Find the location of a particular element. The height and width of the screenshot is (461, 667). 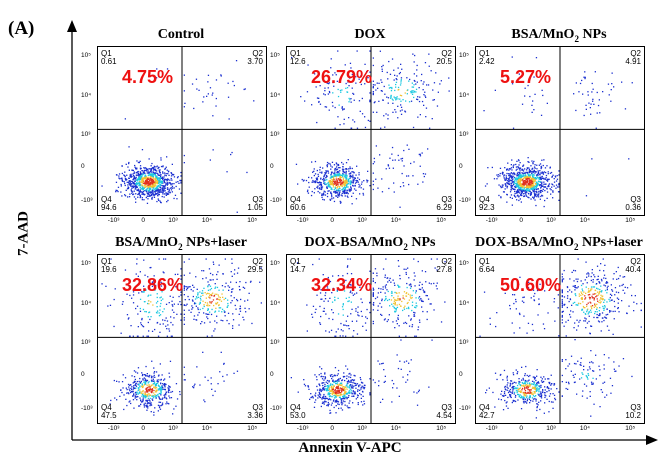

quadrant-value: 92.3 is located at coordinates (487, 207).